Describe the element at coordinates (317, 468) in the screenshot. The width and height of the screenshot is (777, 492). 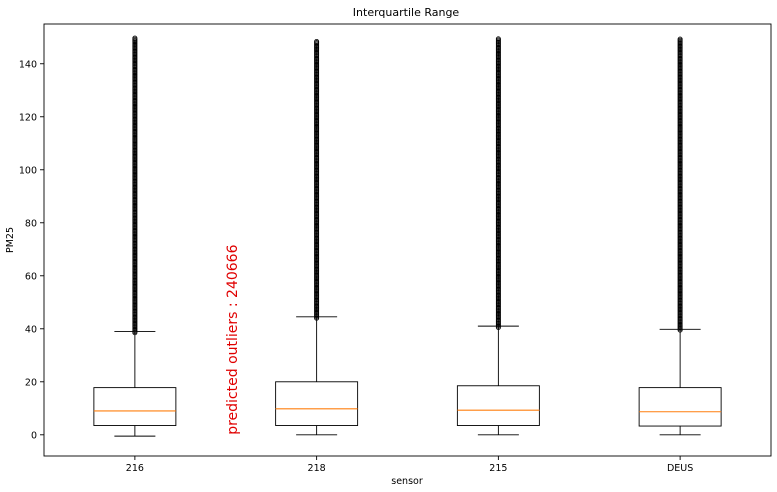
I see `x-tick-label: 218` at that location.